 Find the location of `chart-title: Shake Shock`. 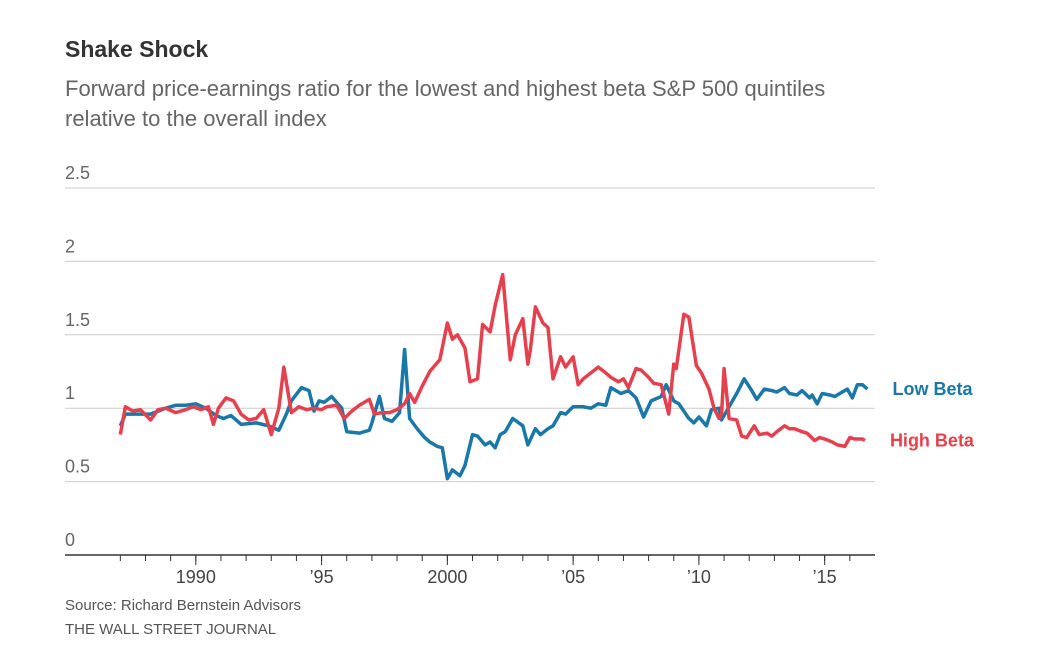

chart-title: Shake Shock is located at coordinates (137, 49).